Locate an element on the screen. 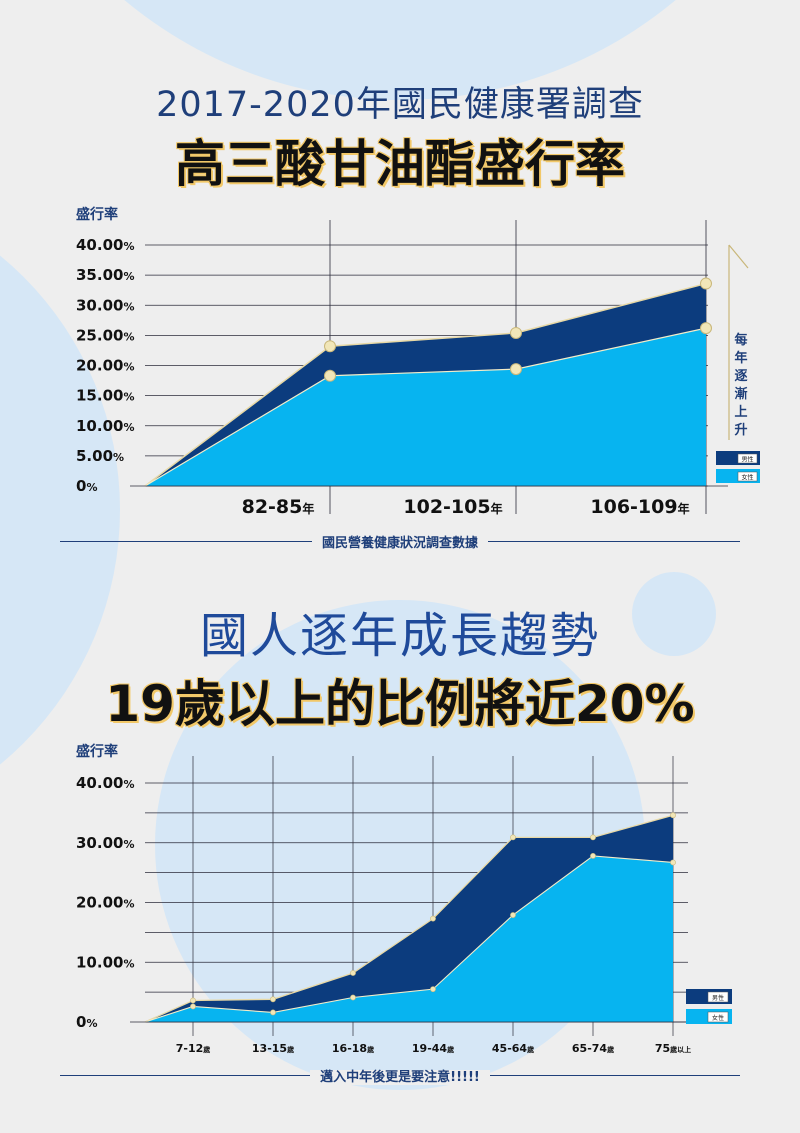  headline-age-ratio: 19歲以上的比例將近20% is located at coordinates (400, 704).